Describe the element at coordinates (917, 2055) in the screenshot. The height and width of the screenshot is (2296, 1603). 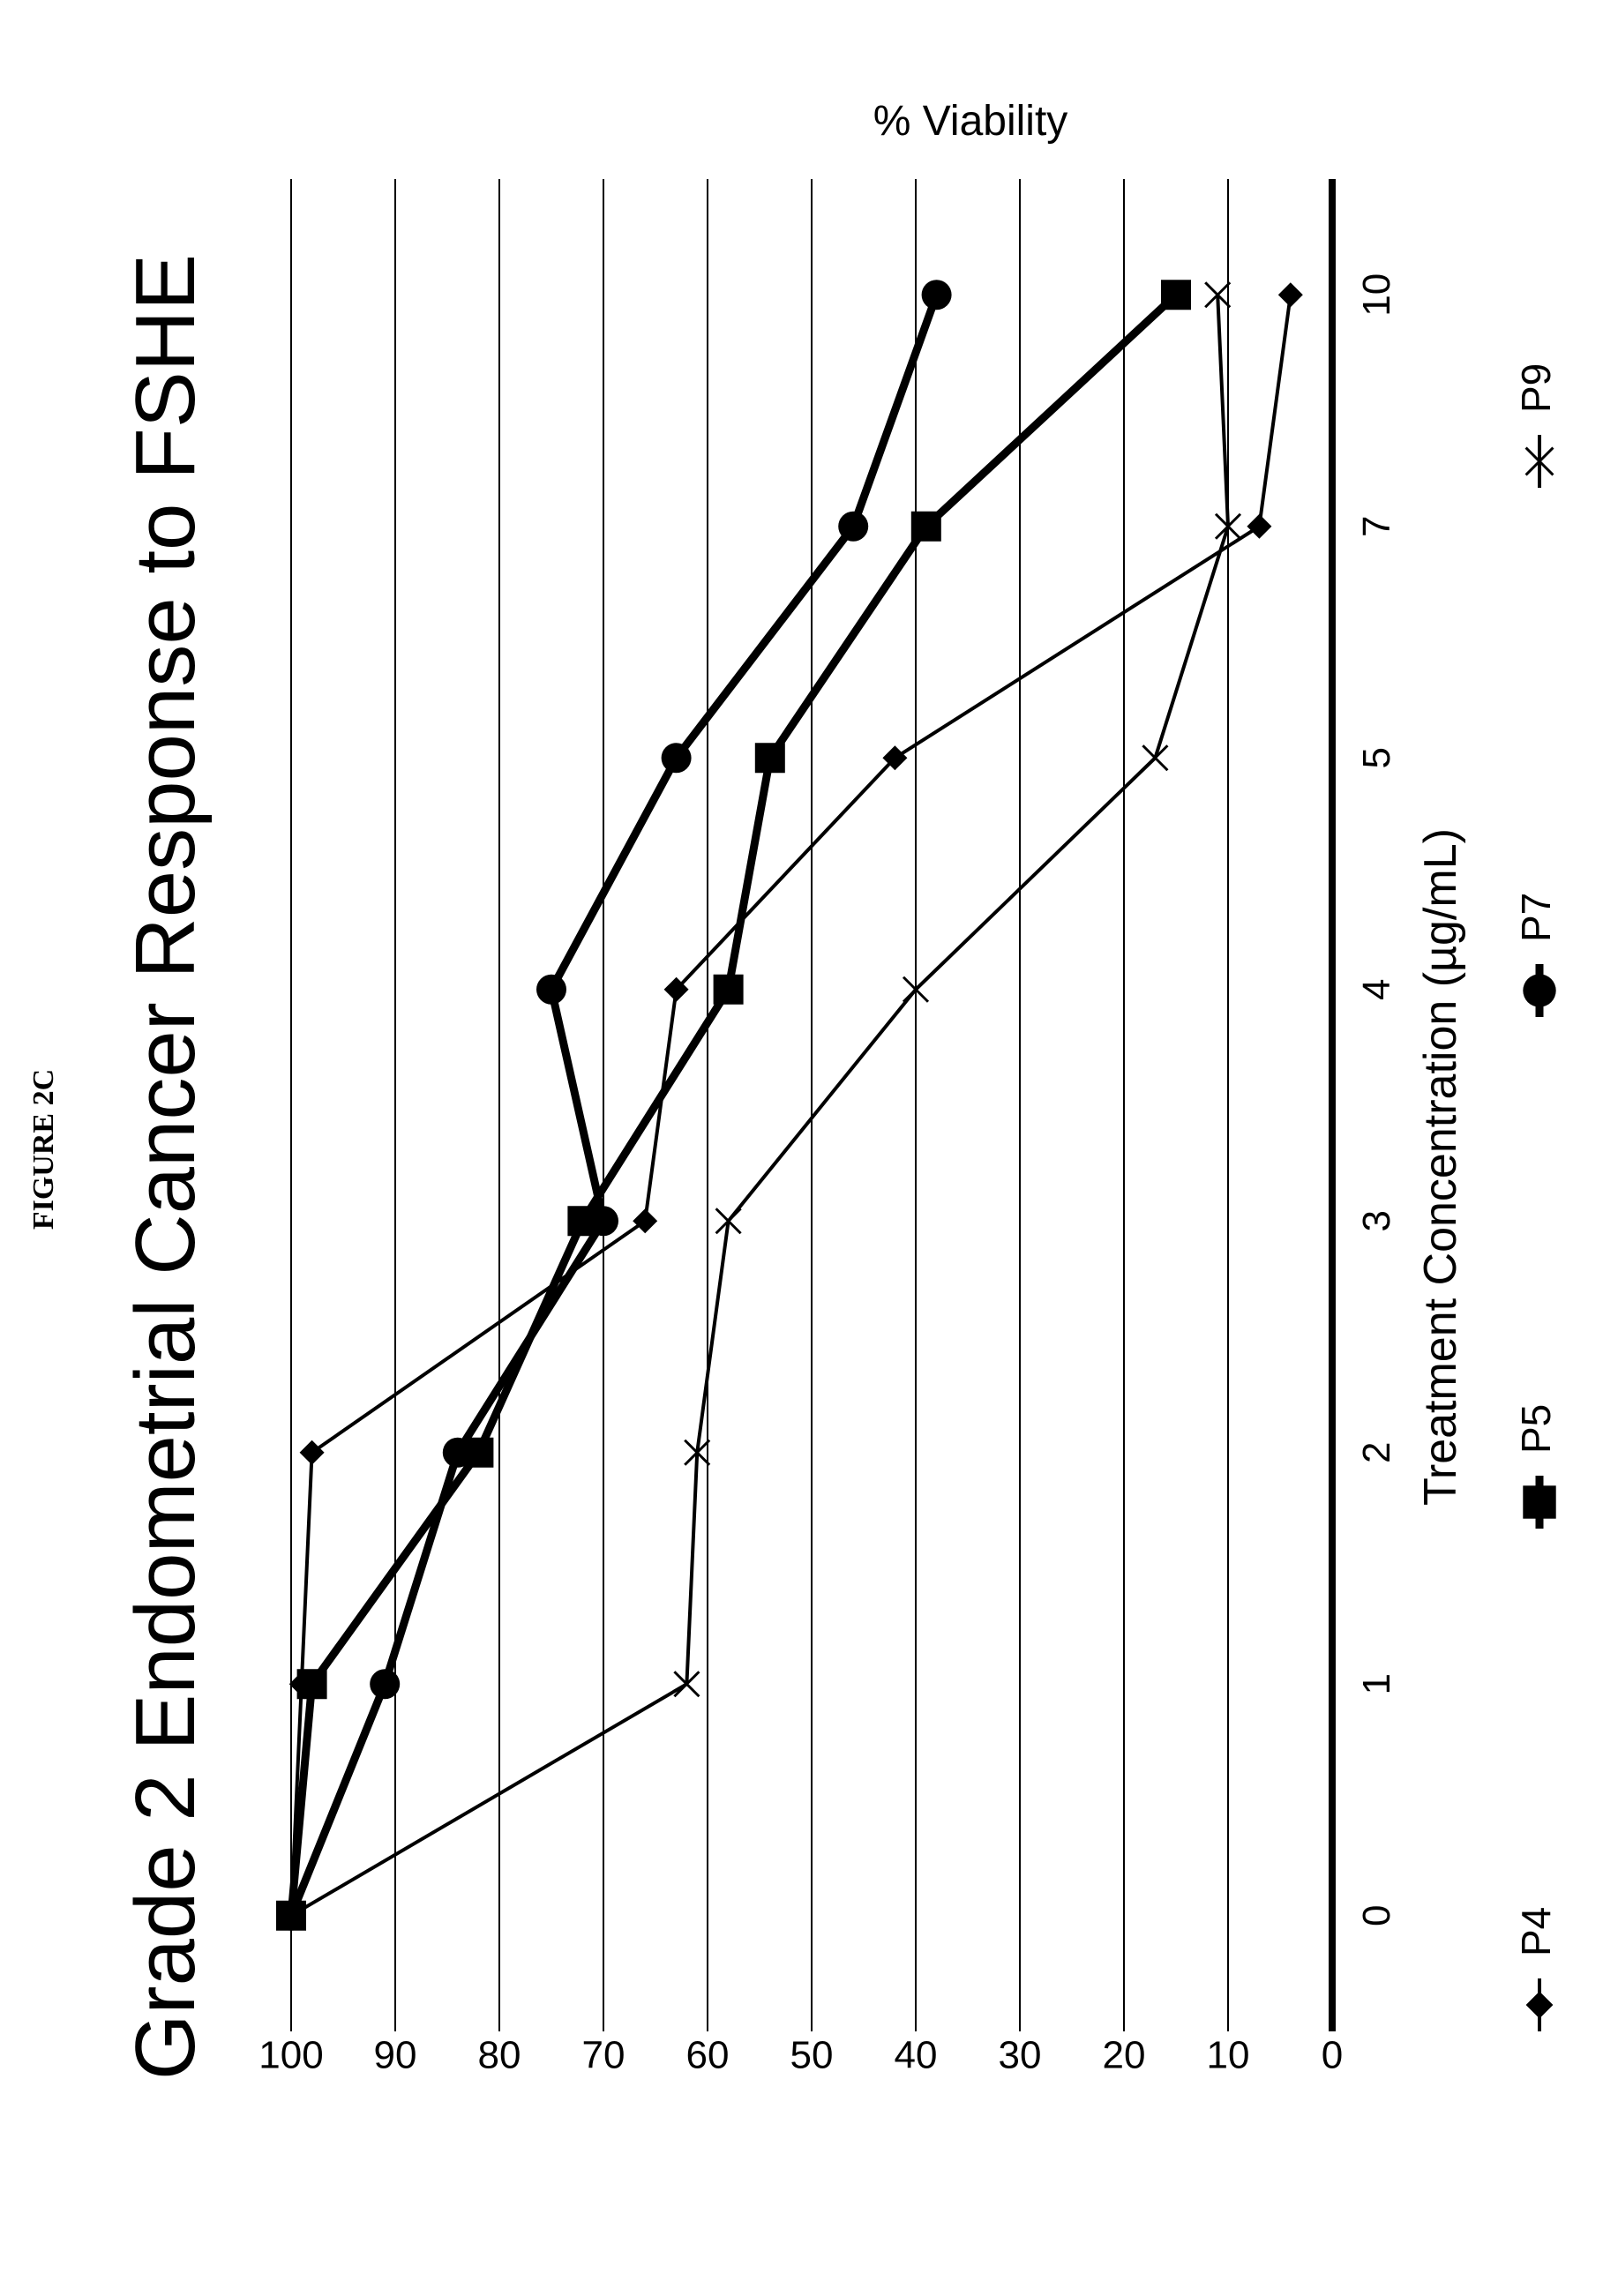
I see `y-tick-label-40: 40` at that location.